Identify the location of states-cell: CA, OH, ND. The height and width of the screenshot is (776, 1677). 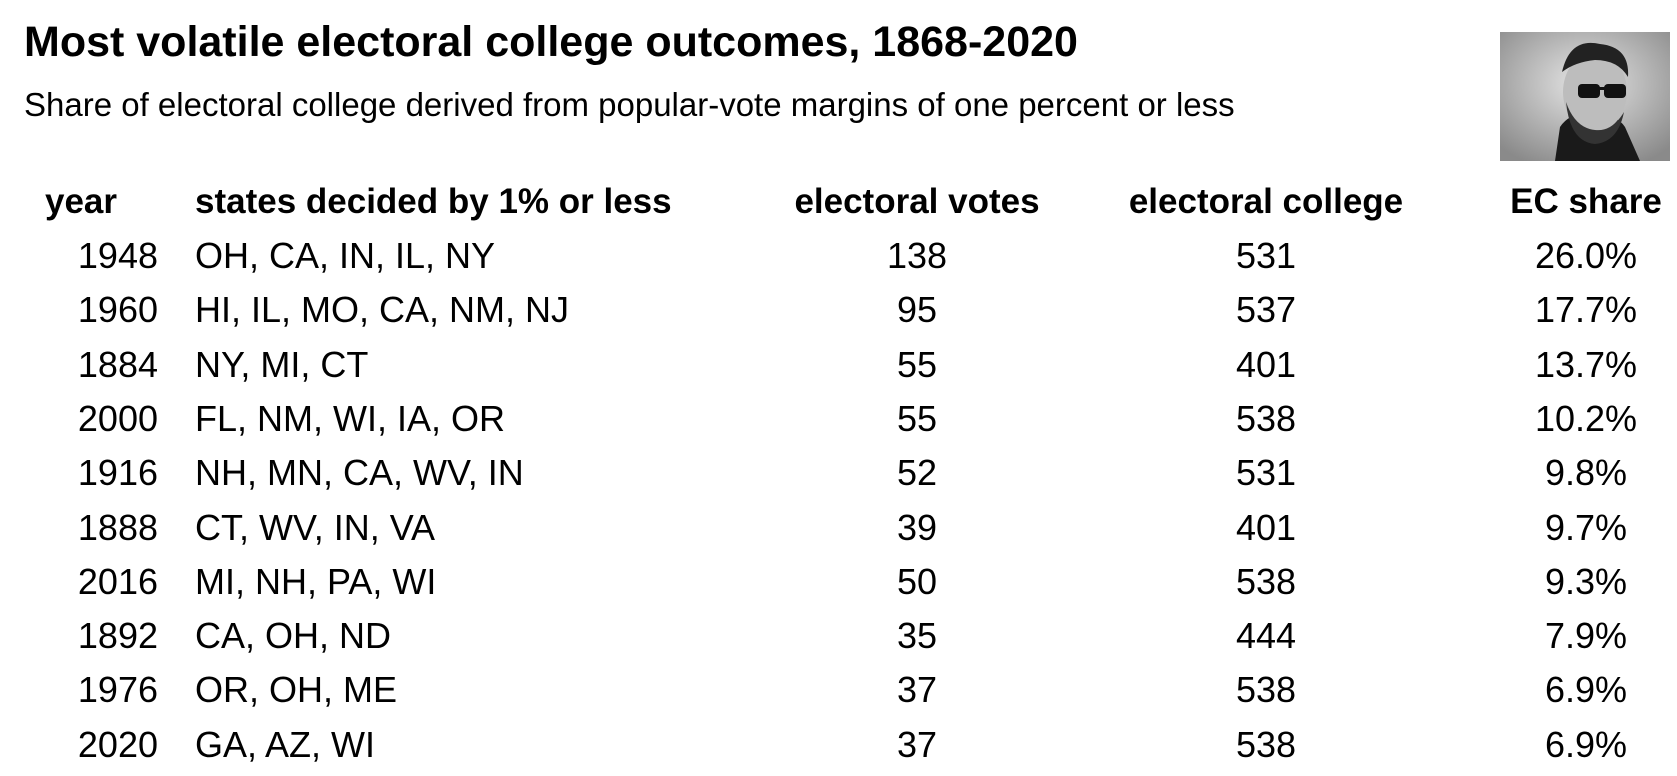
(293, 636).